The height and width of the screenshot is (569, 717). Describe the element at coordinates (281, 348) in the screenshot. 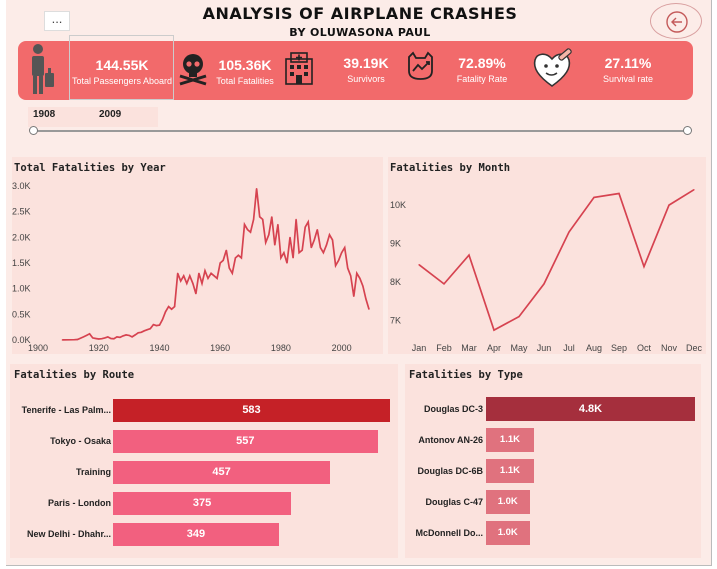

I see `x-tick-label: 1980` at that location.